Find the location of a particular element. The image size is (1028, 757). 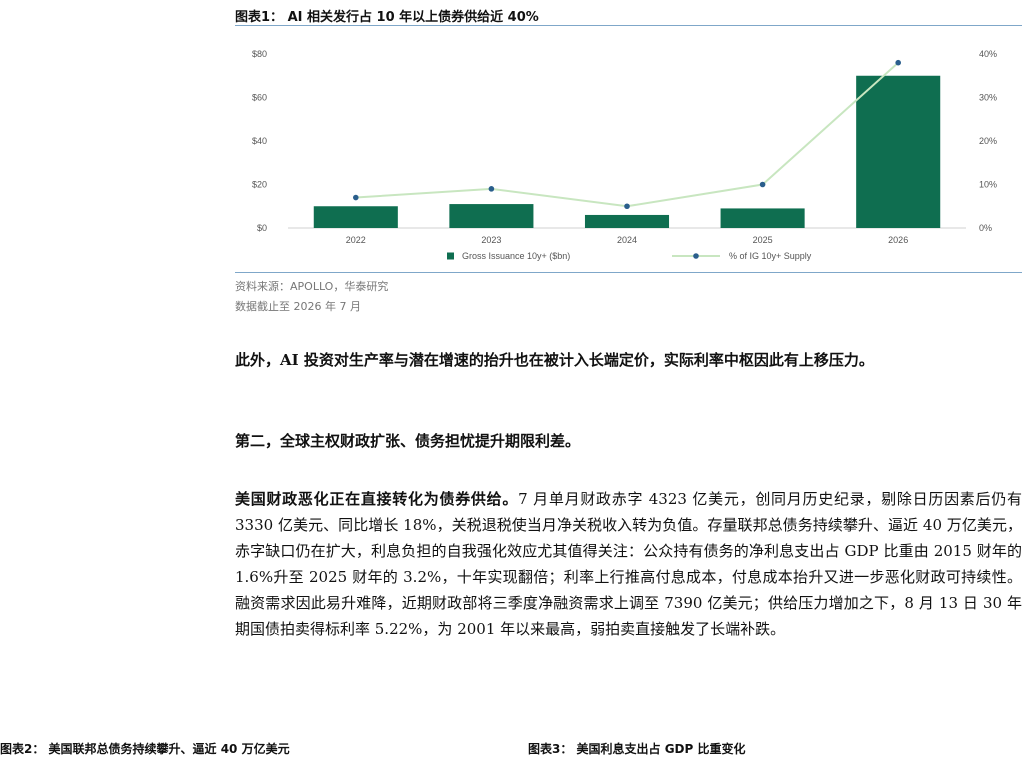

x-tick-label: 2025 is located at coordinates (763, 240).